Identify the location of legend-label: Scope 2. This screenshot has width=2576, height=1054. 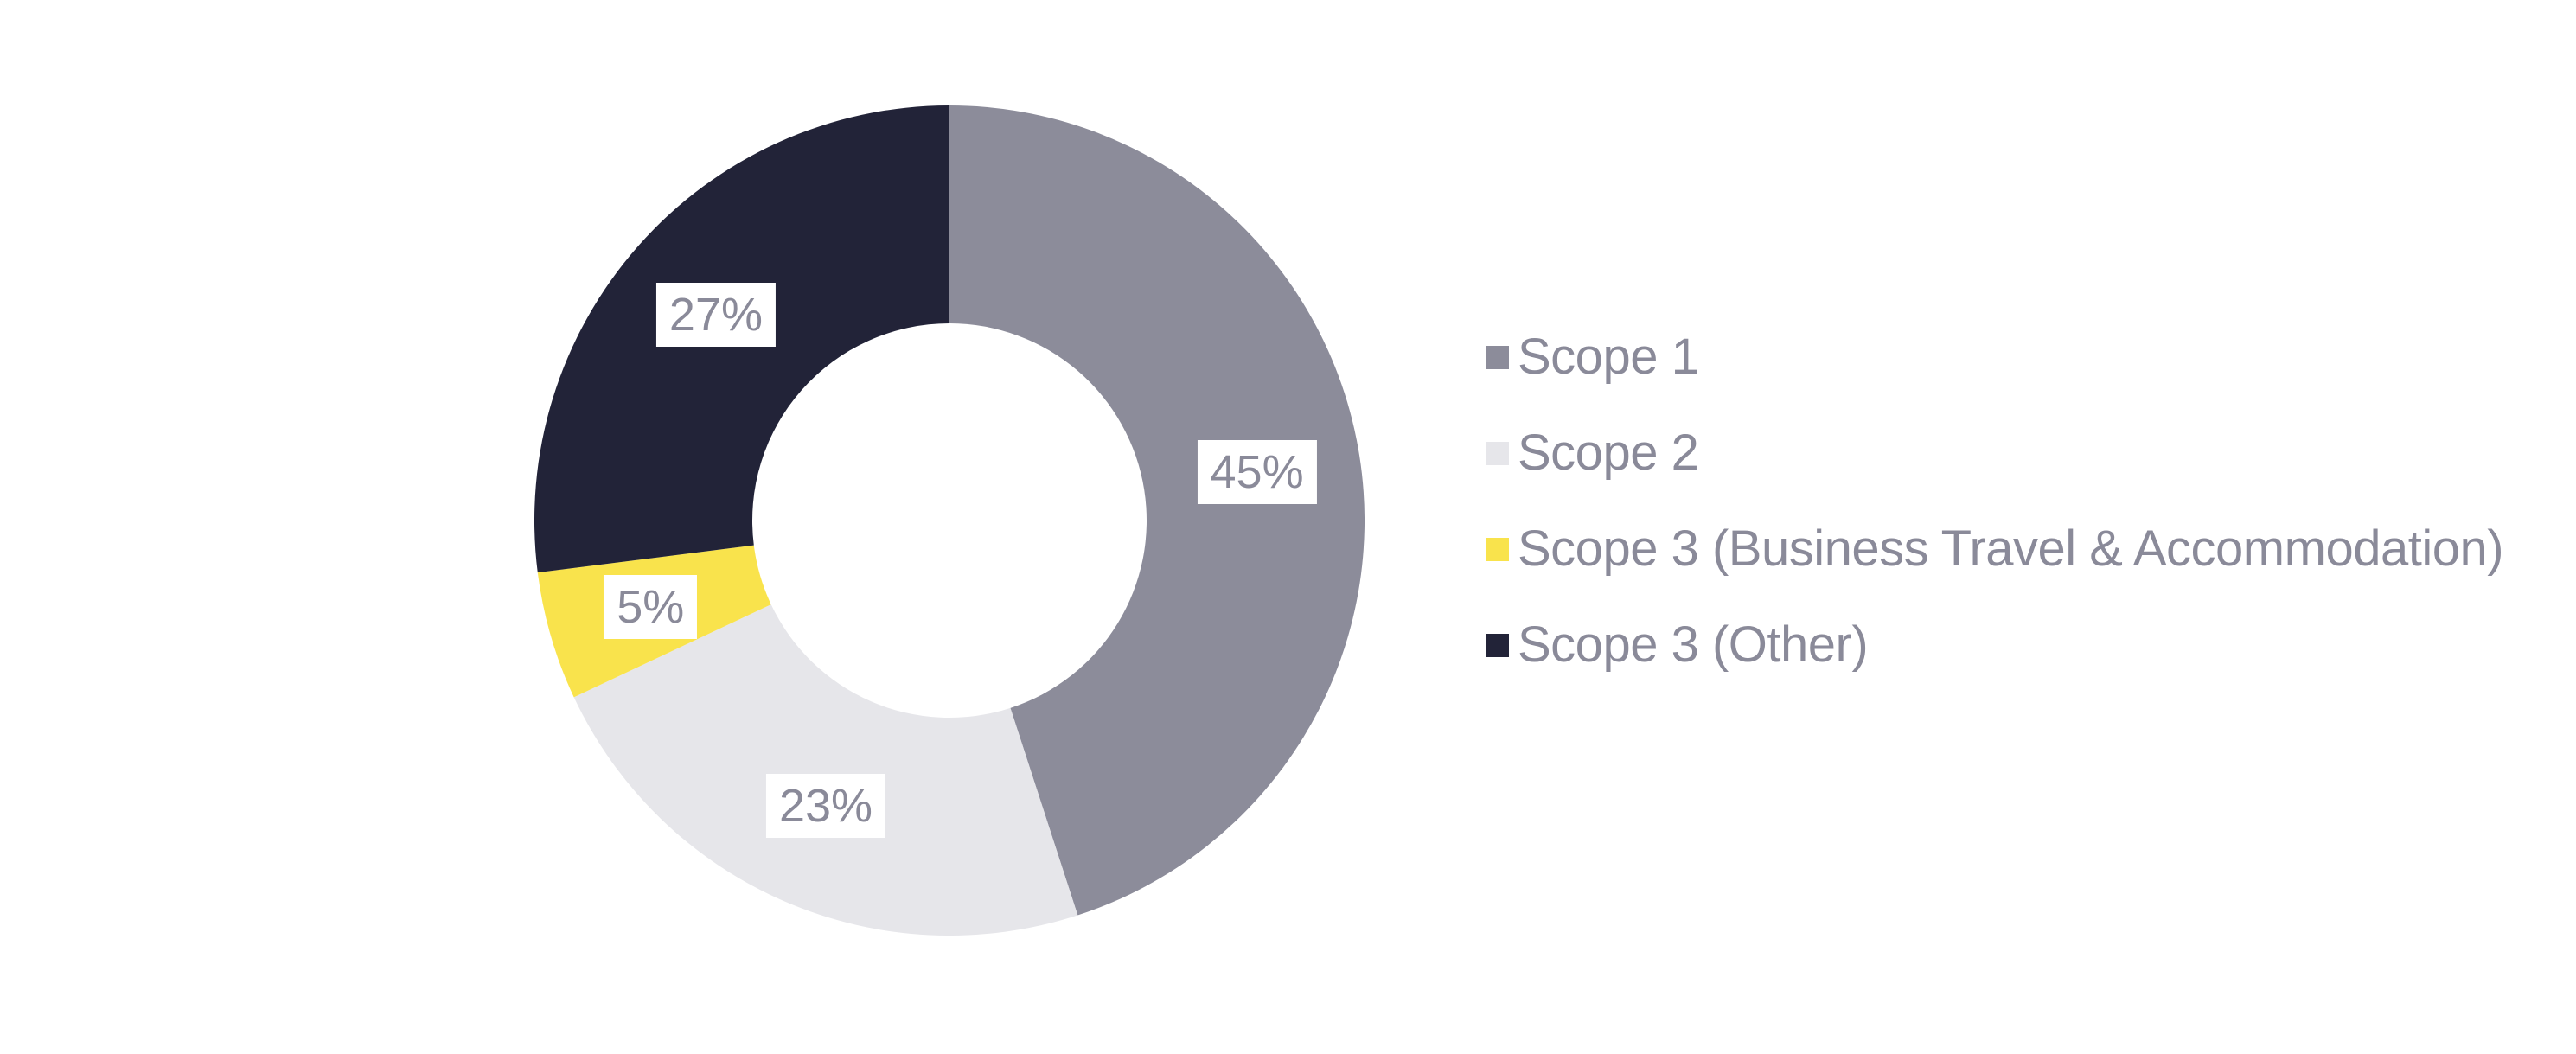
(1608, 453).